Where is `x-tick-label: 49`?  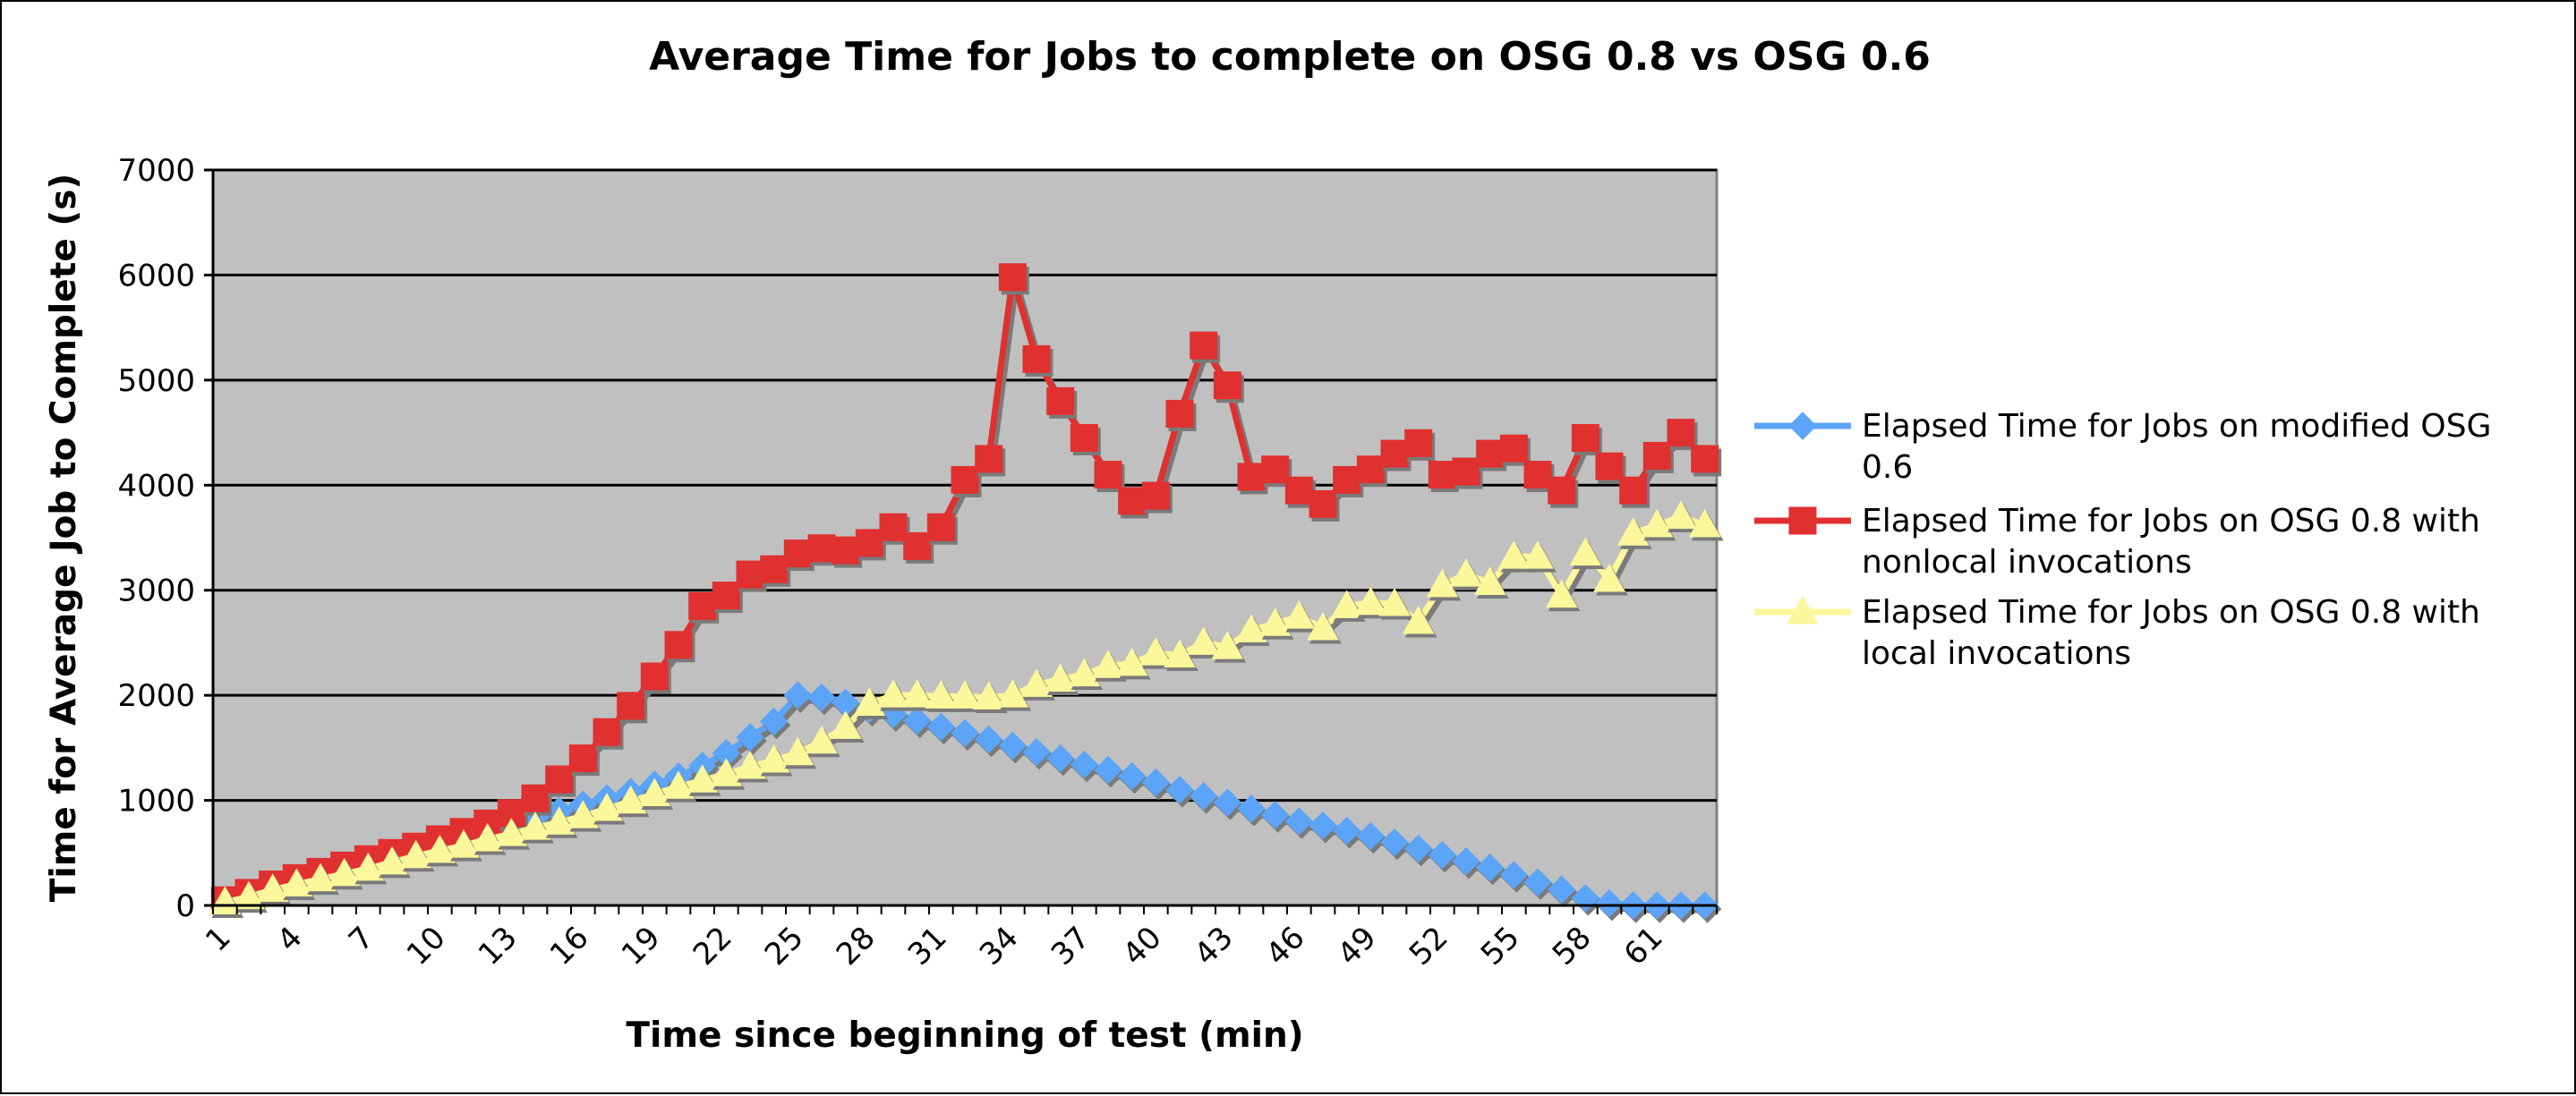
x-tick-label: 49 is located at coordinates (1357, 946).